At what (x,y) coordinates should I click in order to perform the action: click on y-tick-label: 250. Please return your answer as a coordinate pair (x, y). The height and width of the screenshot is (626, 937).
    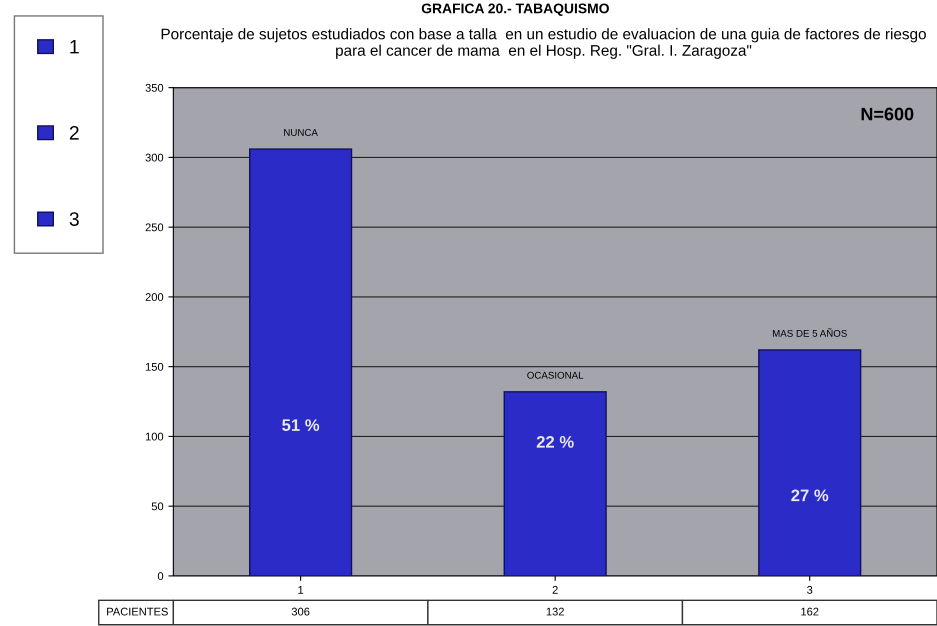
    Looking at the image, I should click on (155, 227).